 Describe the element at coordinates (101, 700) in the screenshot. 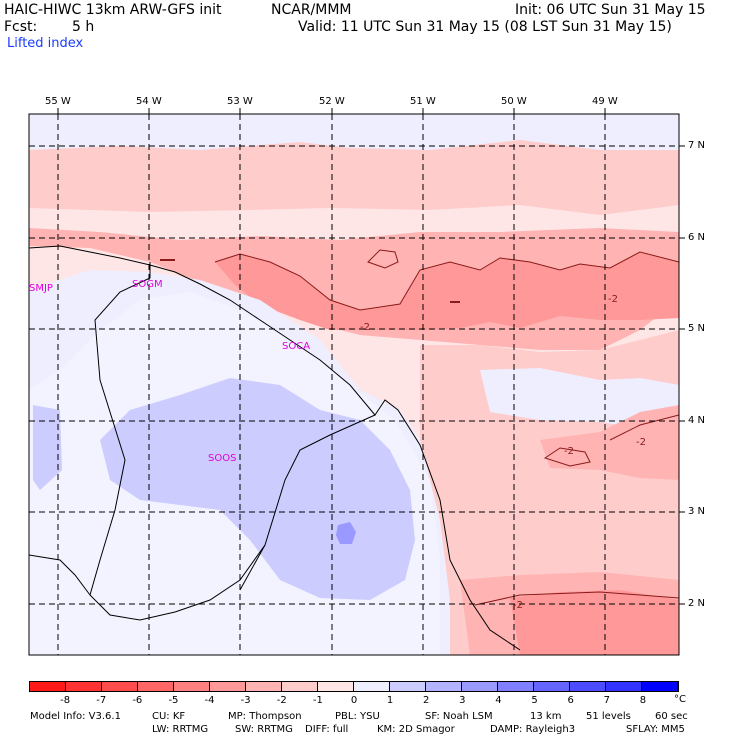

I see `colorbar-tick-label: -7` at that location.